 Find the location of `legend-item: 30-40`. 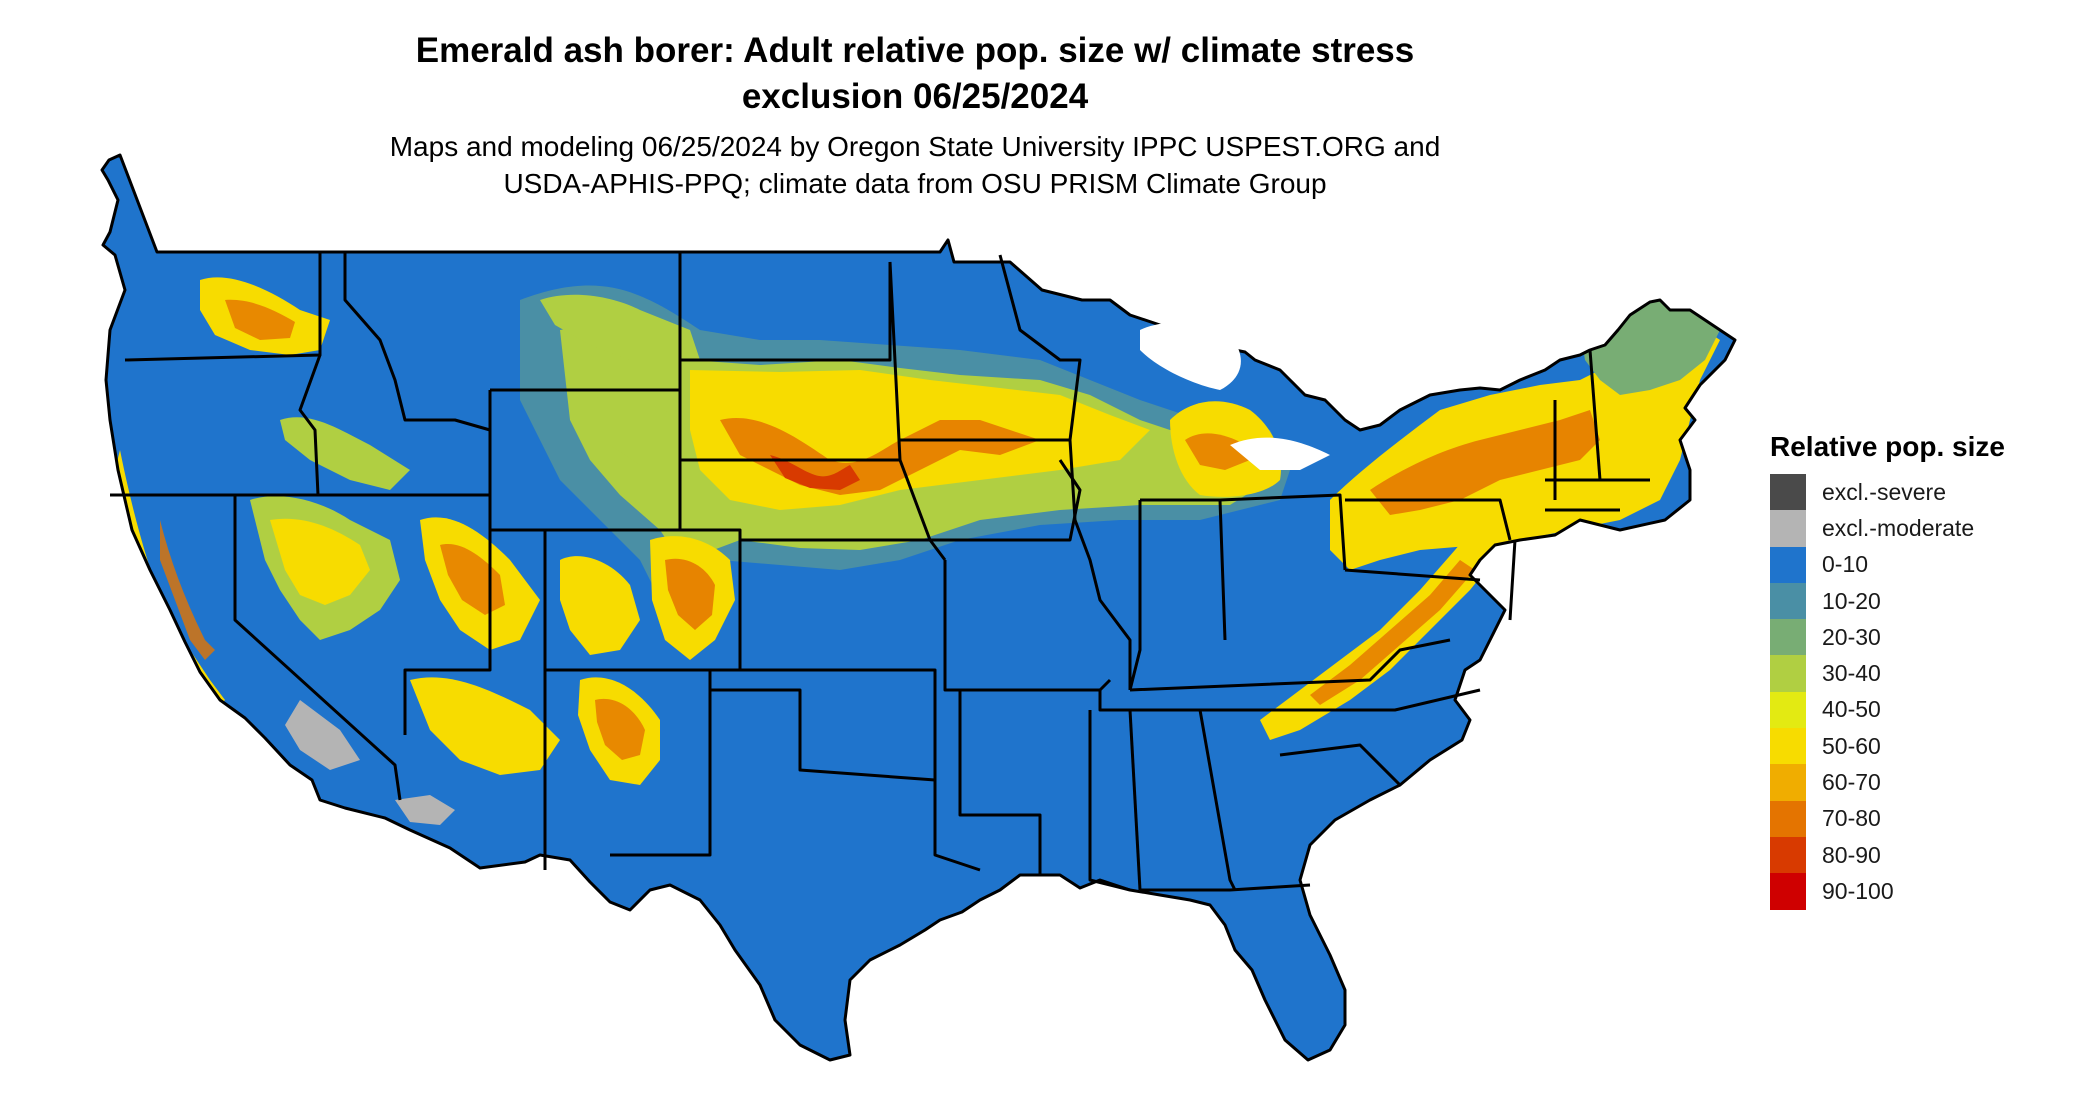

legend-item: 30-40 is located at coordinates (1920, 673).